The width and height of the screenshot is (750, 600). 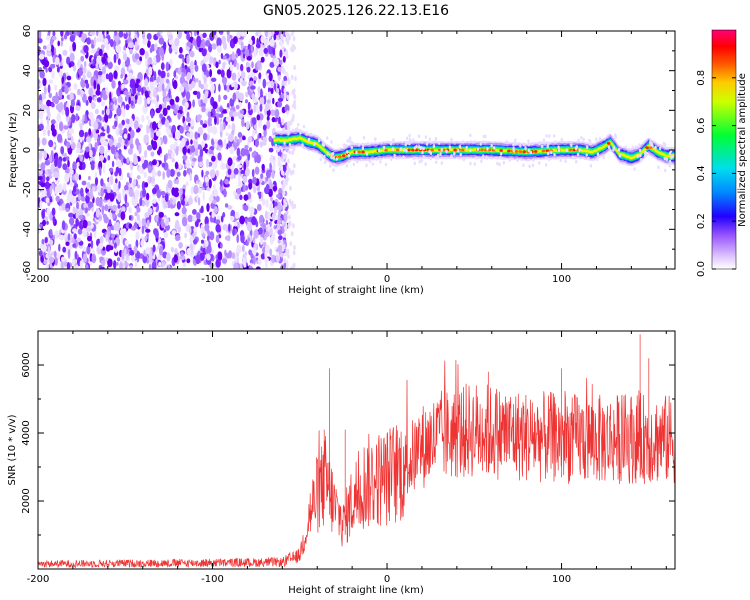 I want to click on y-tick-label: 60, so click(x=27, y=31).